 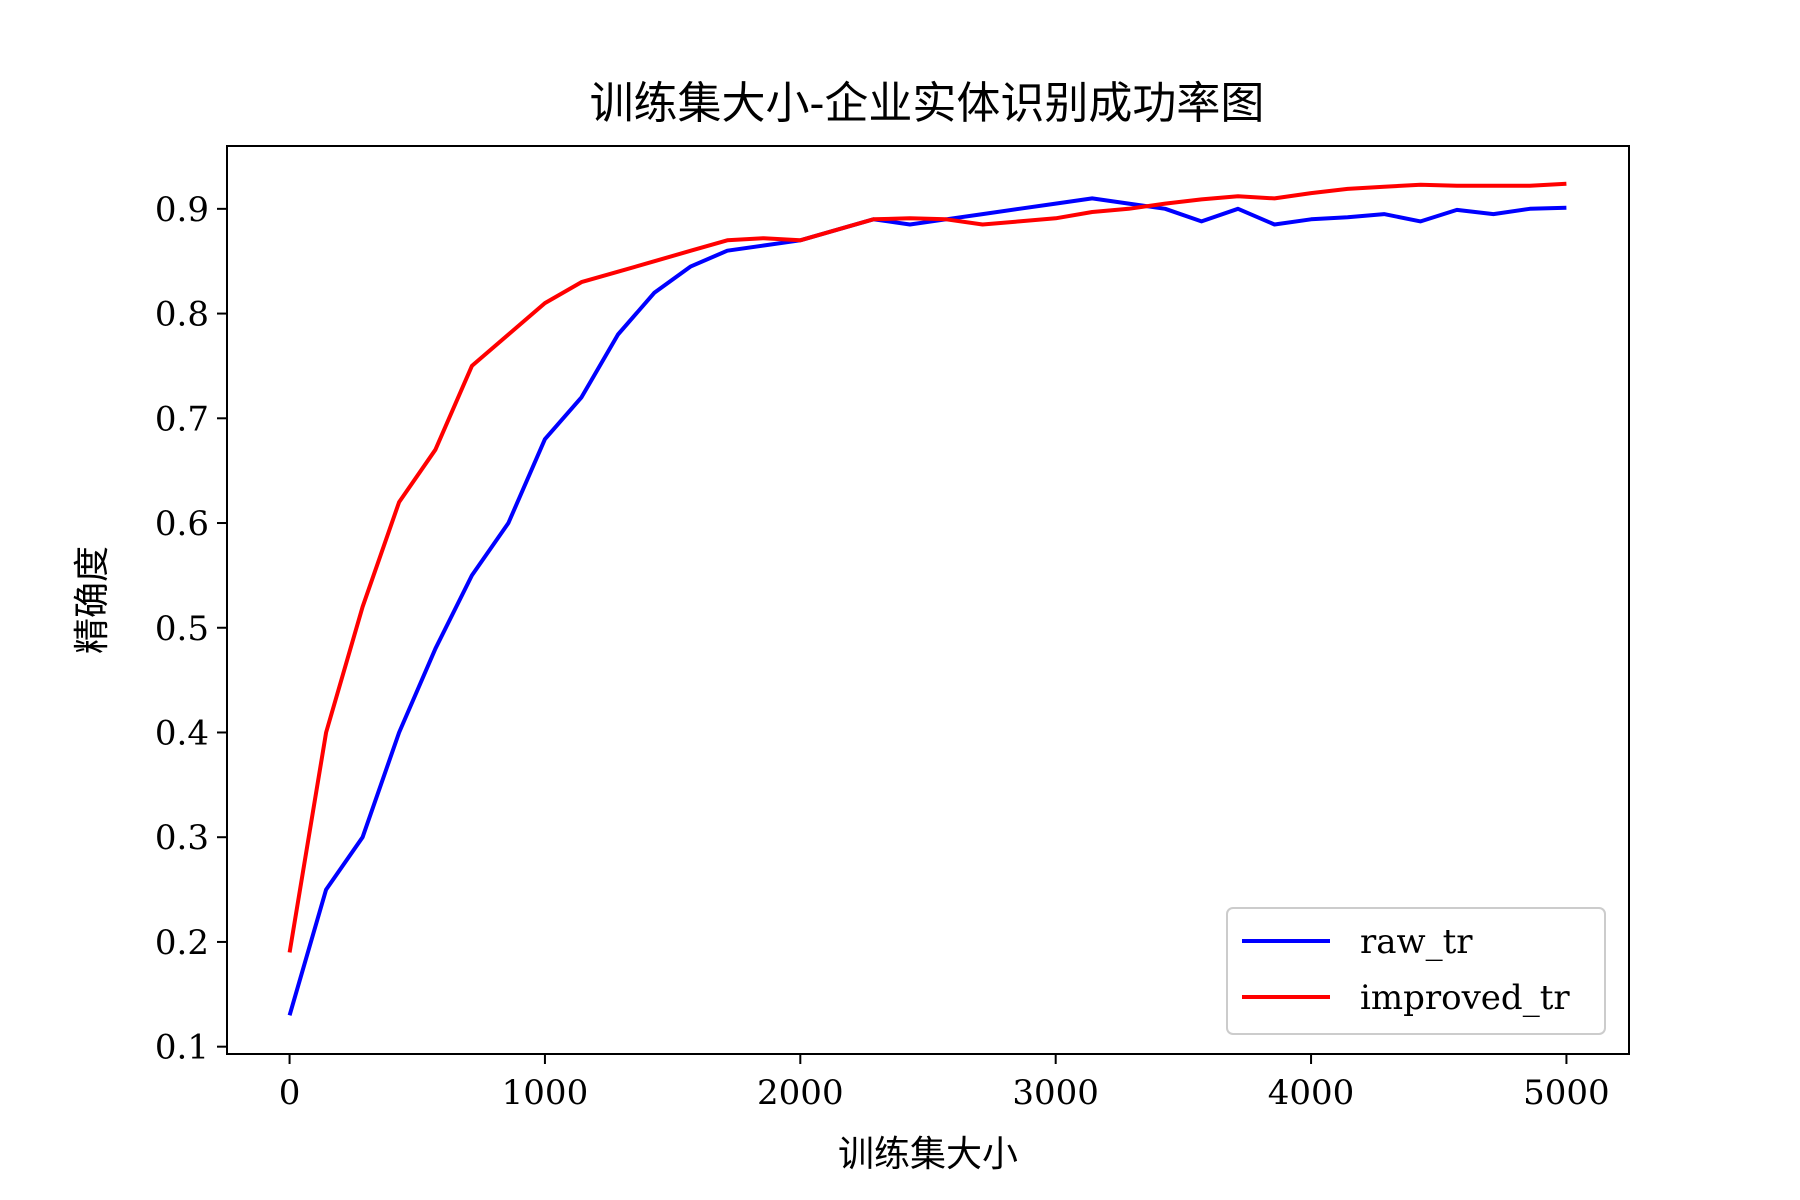 What do you see at coordinates (1416, 942) in the screenshot?
I see `legend-label-raw-tr: raw_tr` at bounding box center [1416, 942].